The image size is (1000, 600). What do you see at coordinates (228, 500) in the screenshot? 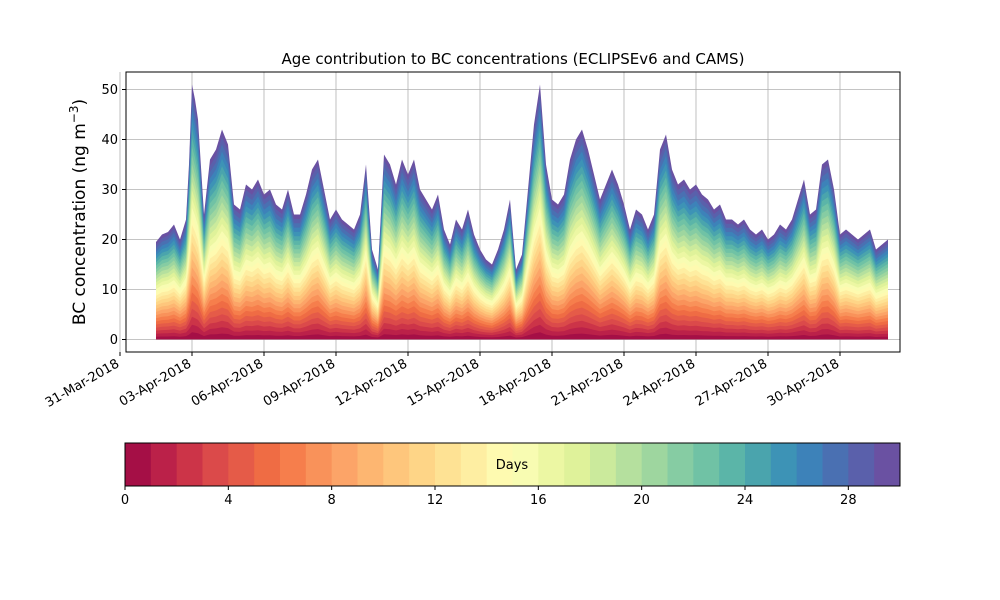
I see `colorbar-tick-label: 4` at bounding box center [228, 500].